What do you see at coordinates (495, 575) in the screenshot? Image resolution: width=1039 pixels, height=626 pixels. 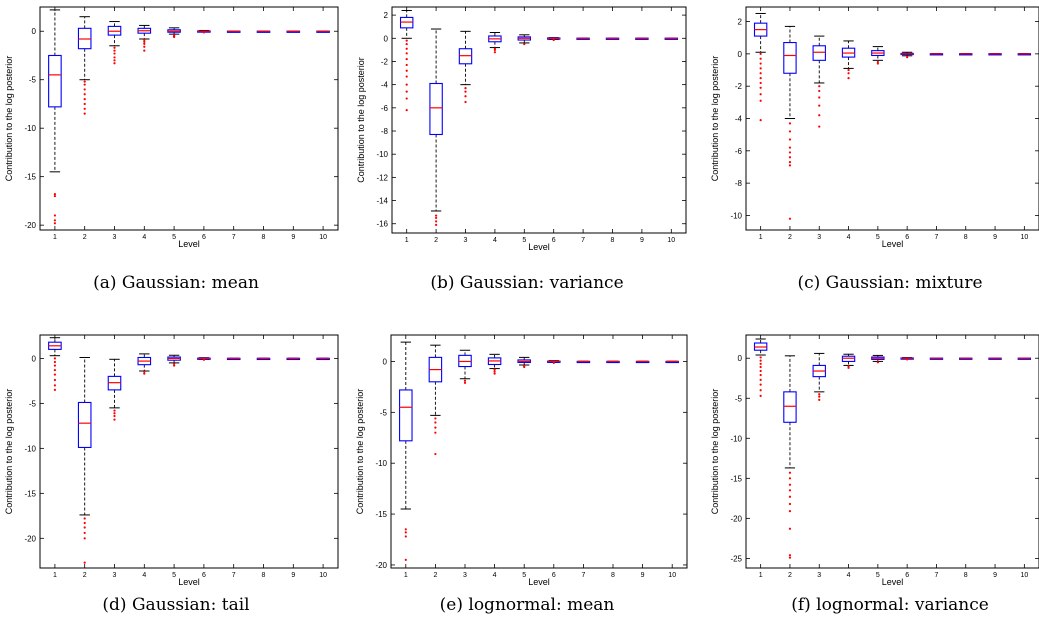 I see `x-tick-label: 4` at bounding box center [495, 575].